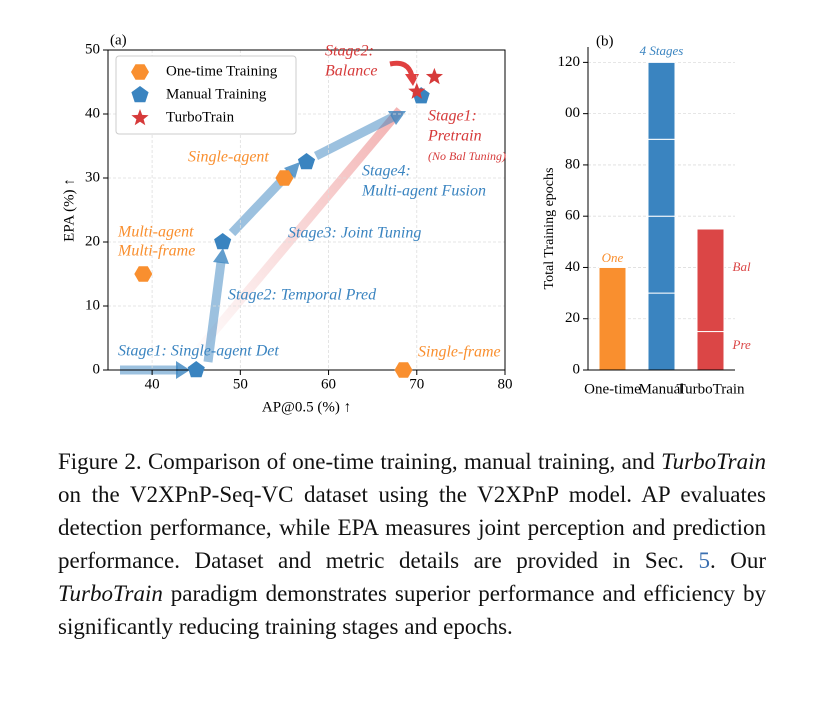 The image size is (826, 706). What do you see at coordinates (152, 384) in the screenshot?
I see `x-tick-label: 40` at bounding box center [152, 384].